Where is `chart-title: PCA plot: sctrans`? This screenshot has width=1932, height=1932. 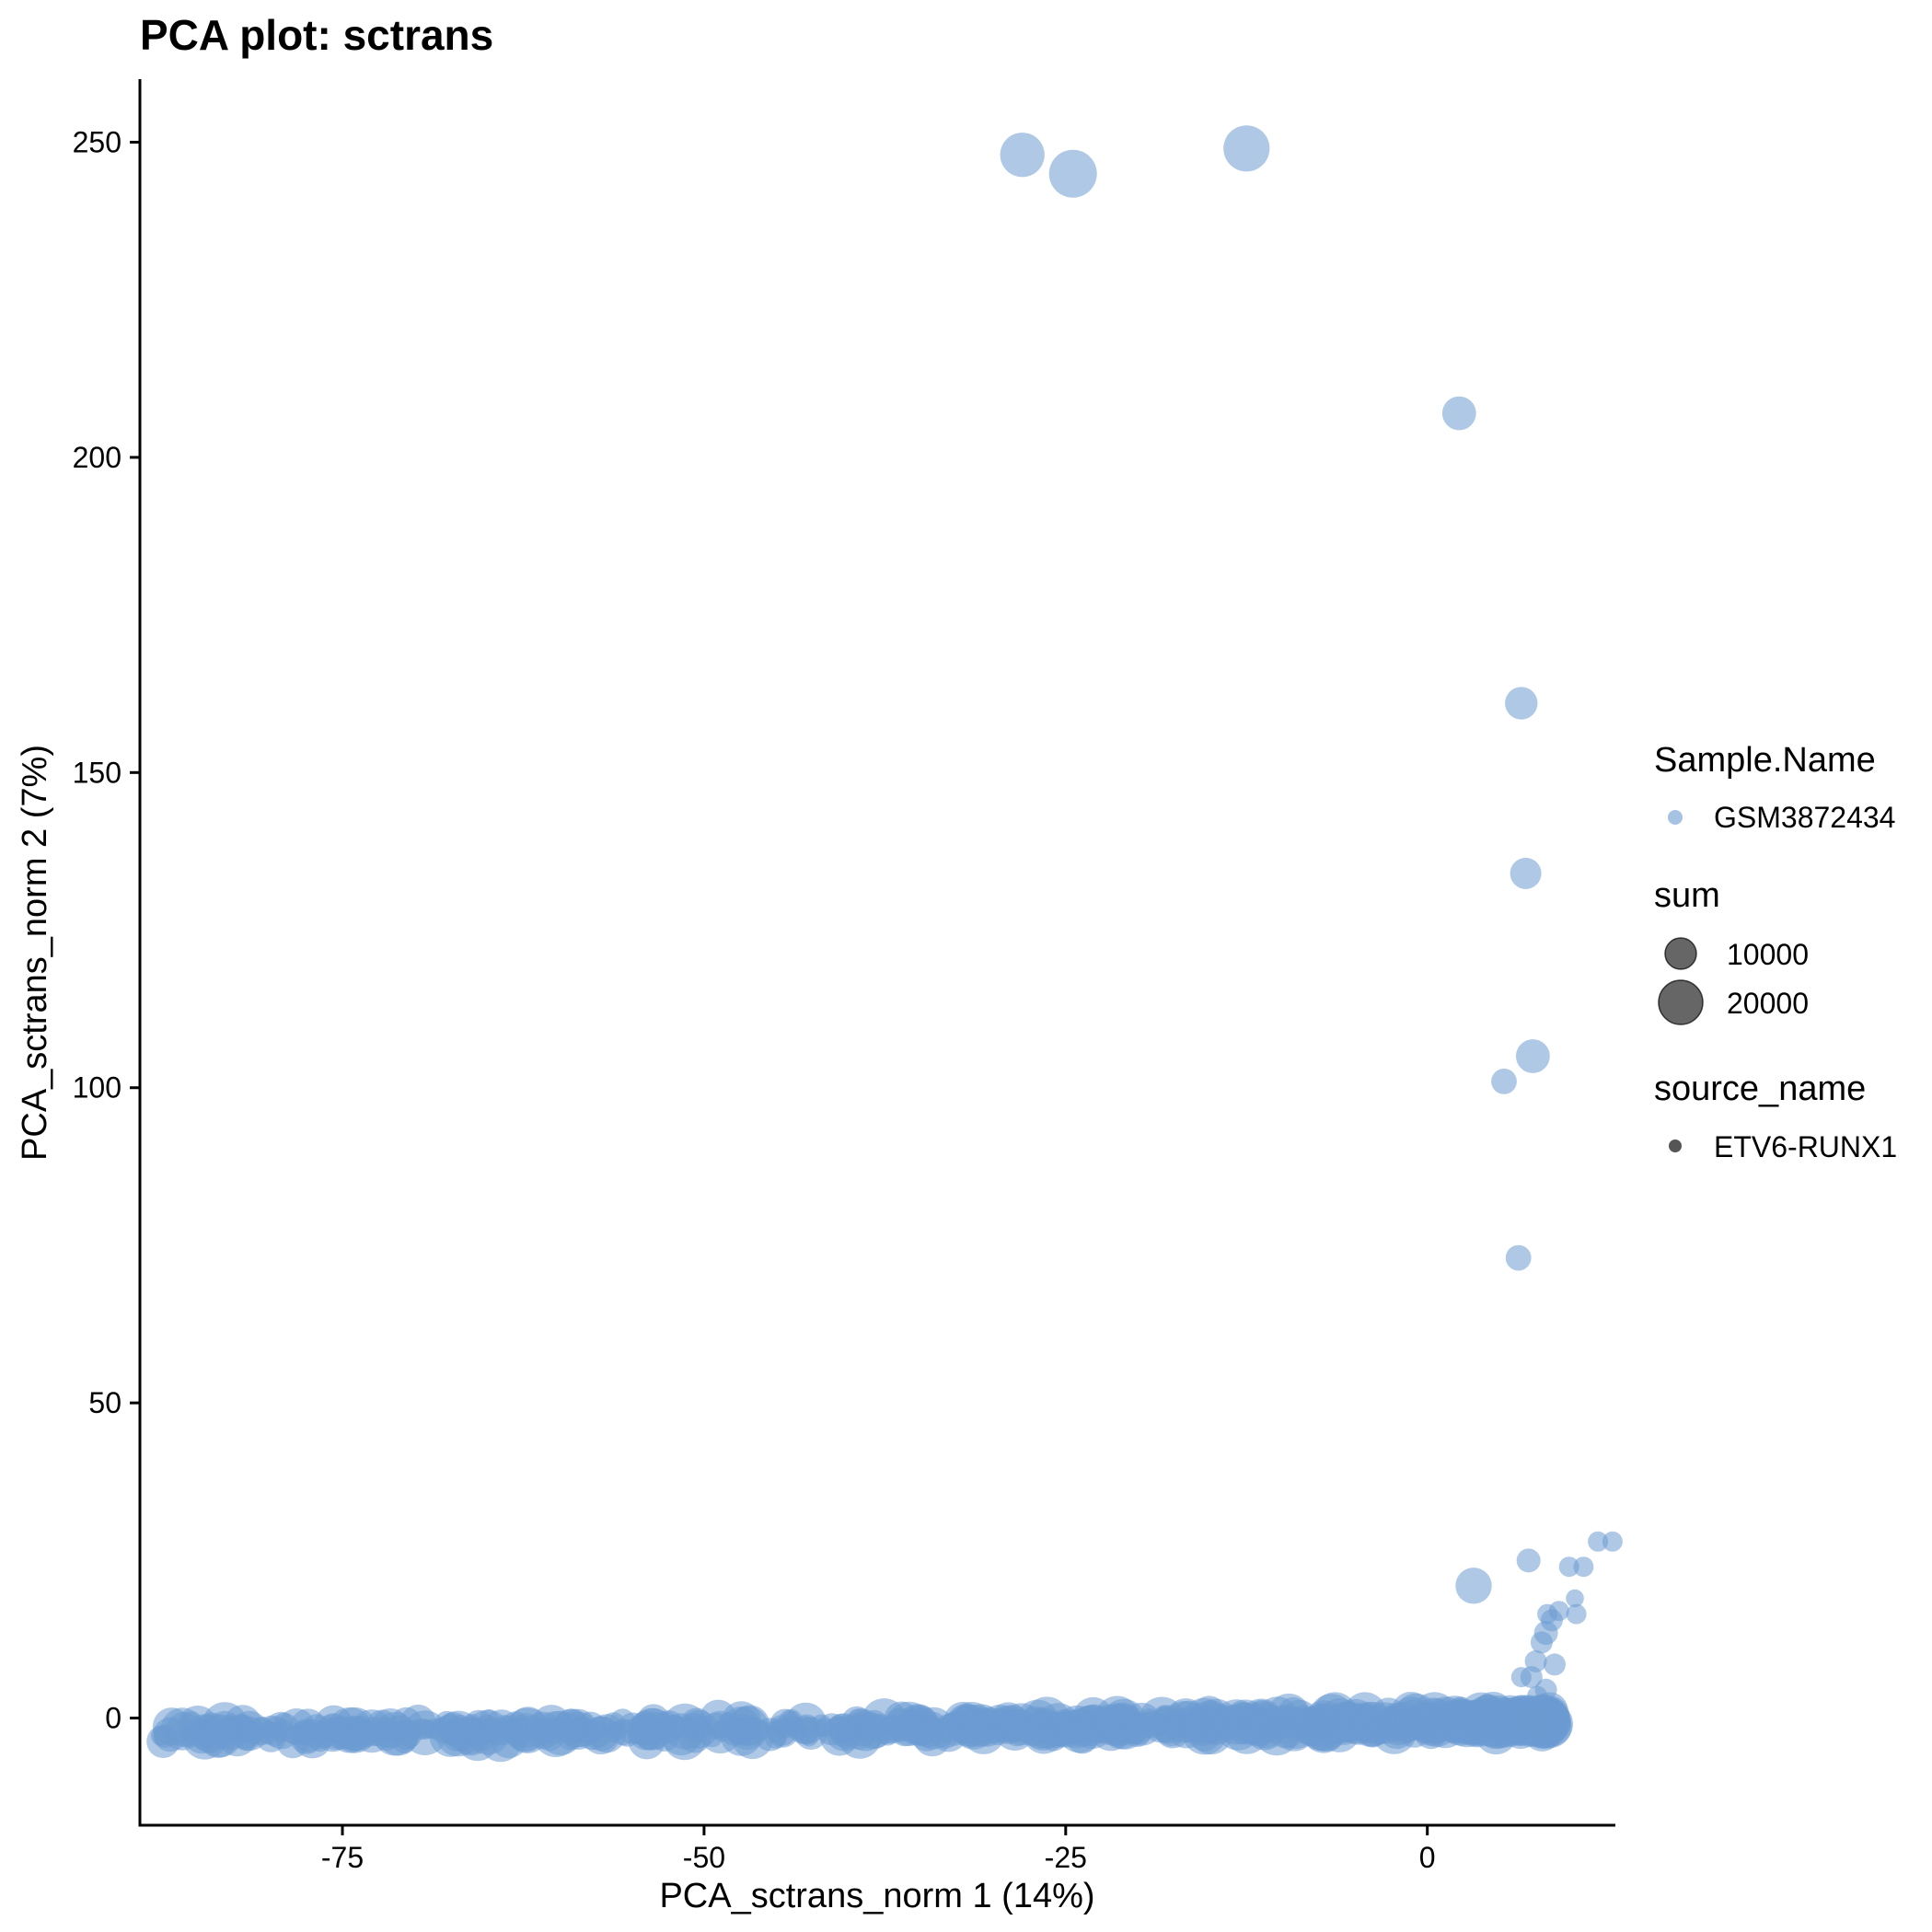 chart-title: PCA plot: sctrans is located at coordinates (317, 35).